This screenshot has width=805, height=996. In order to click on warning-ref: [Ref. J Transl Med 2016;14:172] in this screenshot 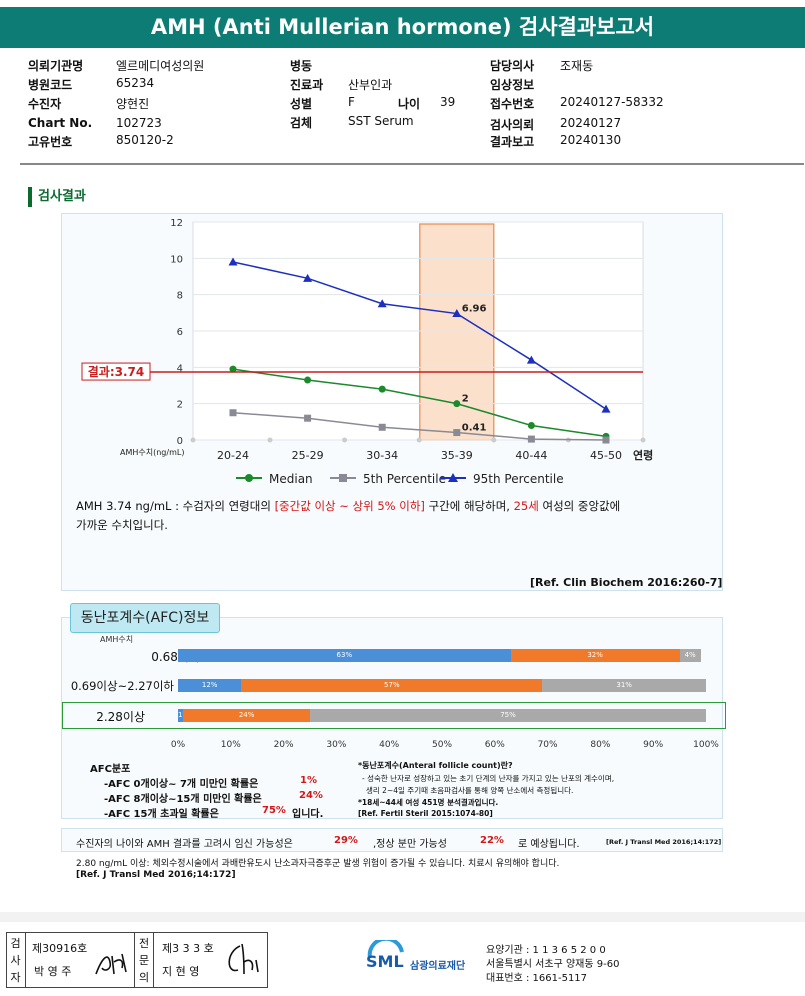, I will do `click(156, 875)`.